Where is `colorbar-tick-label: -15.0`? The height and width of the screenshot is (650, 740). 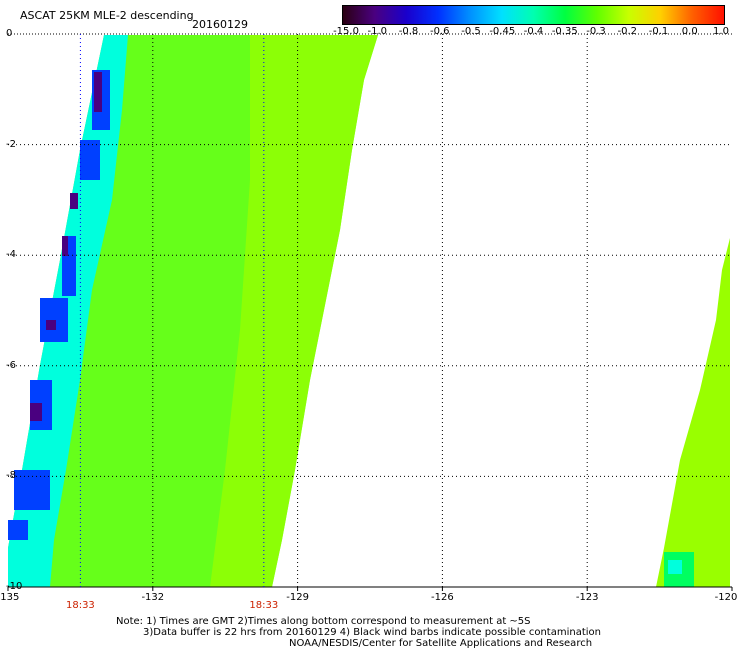
colorbar-tick-label: -15.0 is located at coordinates (346, 31).